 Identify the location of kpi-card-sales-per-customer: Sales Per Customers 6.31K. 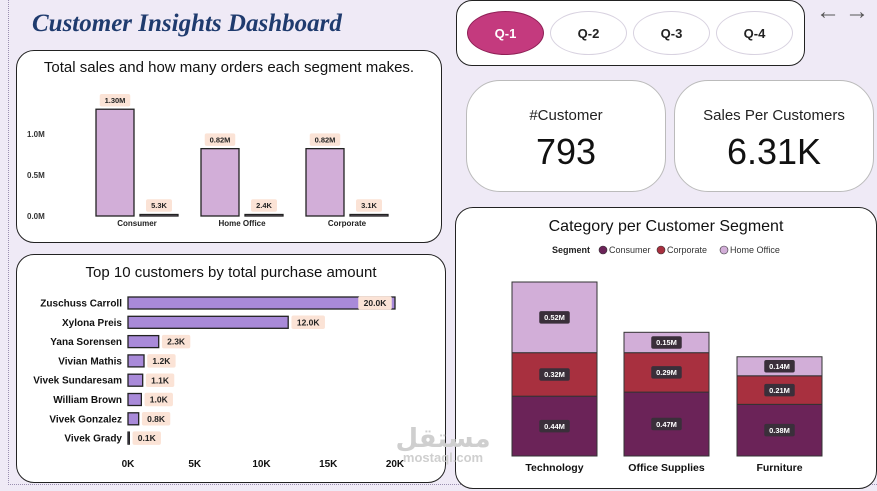
(774, 136).